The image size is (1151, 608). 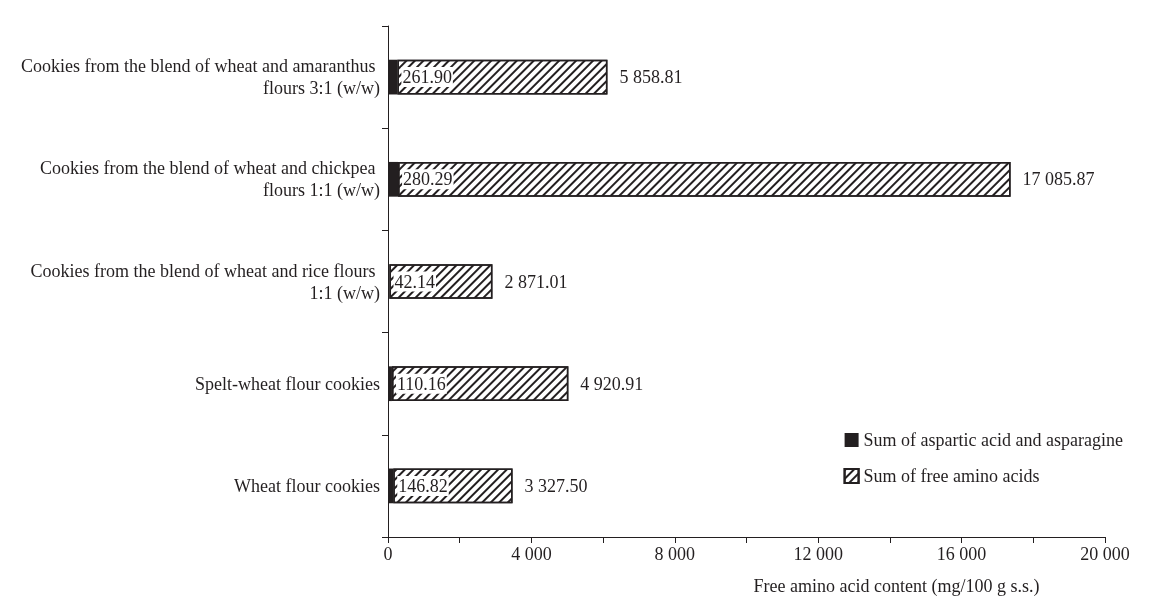 What do you see at coordinates (556, 485) in the screenshot?
I see `data-label: 3 327.50` at bounding box center [556, 485].